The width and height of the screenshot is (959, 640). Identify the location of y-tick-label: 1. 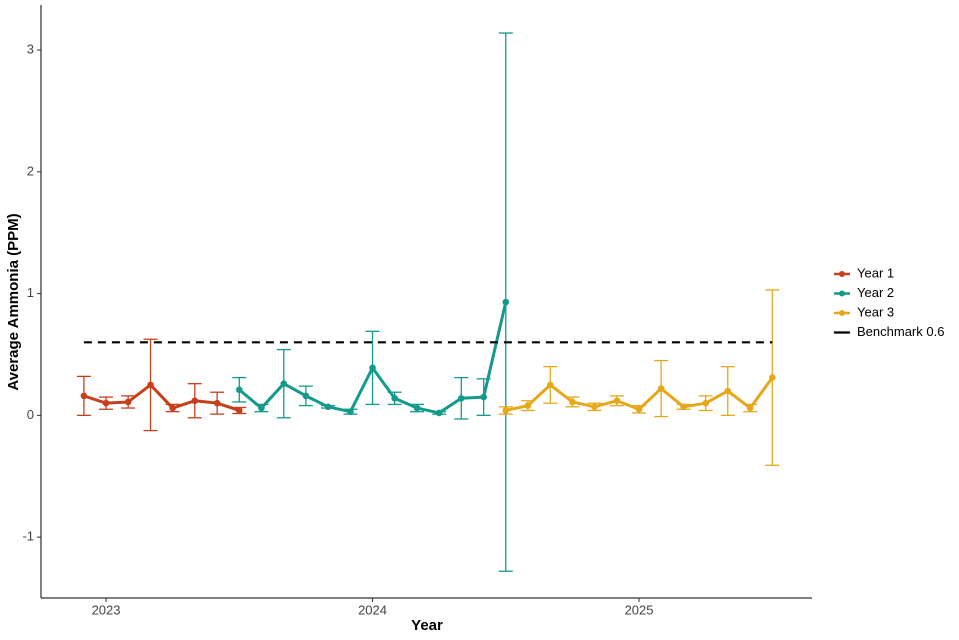
(30, 292).